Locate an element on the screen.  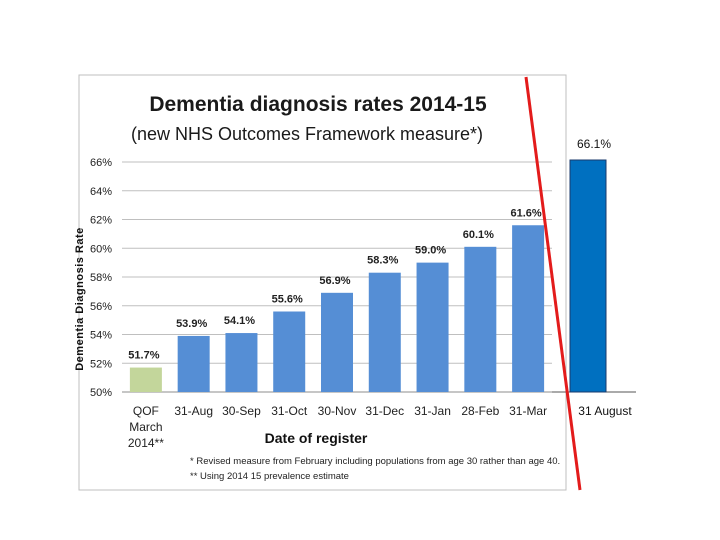
x-axis-label: Date of register is located at coordinates (316, 438).